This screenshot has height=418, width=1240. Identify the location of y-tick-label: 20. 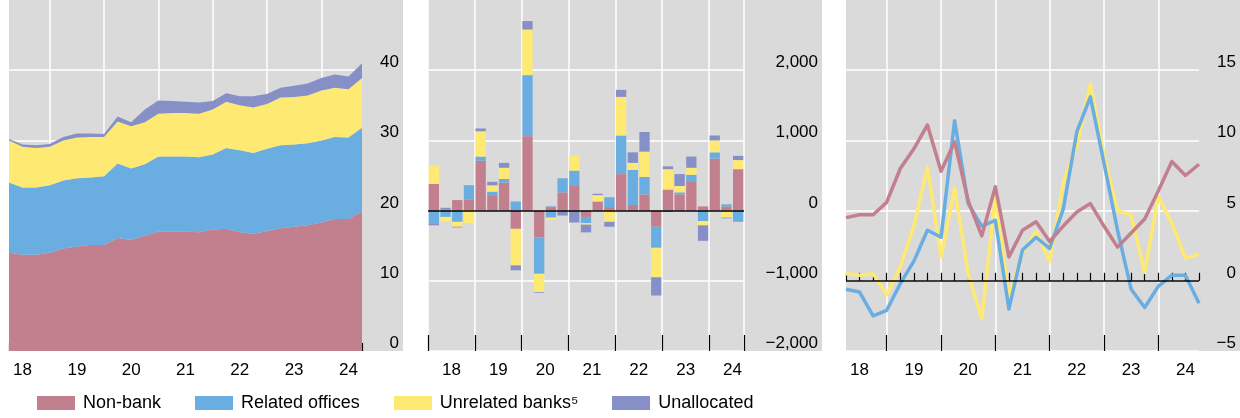
(389, 202).